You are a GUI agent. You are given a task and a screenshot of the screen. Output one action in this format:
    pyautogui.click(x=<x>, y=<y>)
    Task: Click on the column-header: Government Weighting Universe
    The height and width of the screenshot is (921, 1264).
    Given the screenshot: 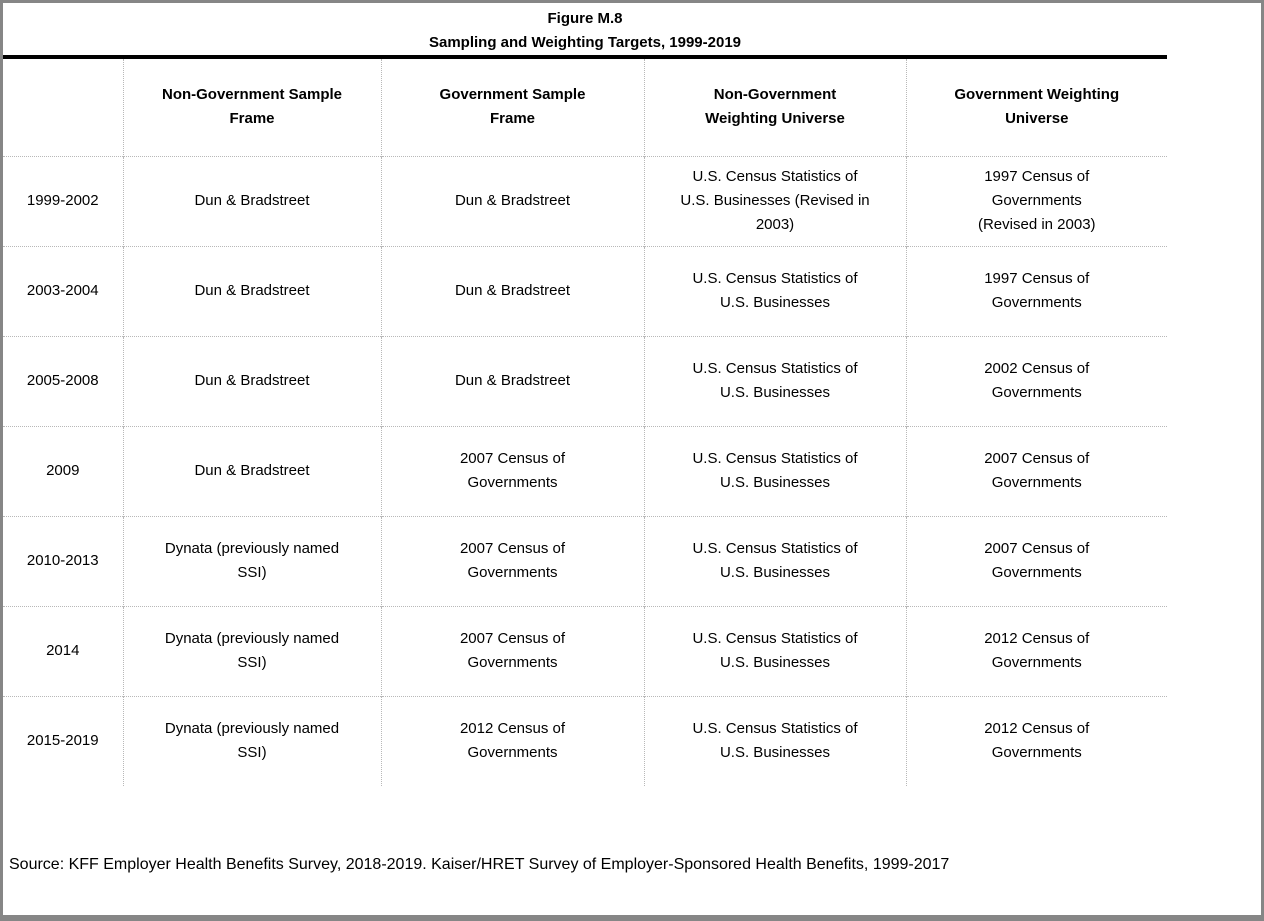 What is the action you would take?
    pyautogui.click(x=1037, y=107)
    